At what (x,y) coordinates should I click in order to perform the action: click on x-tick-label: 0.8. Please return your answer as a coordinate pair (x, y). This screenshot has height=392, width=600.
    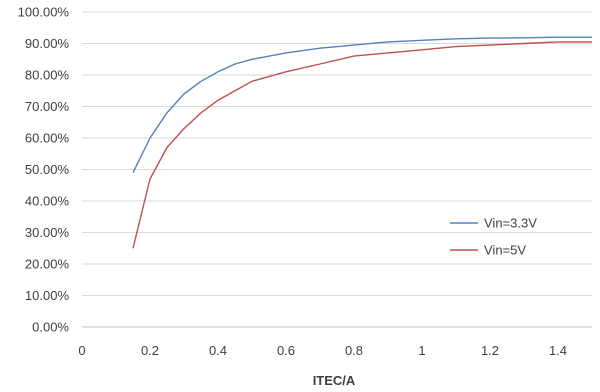
    Looking at the image, I should click on (354, 350).